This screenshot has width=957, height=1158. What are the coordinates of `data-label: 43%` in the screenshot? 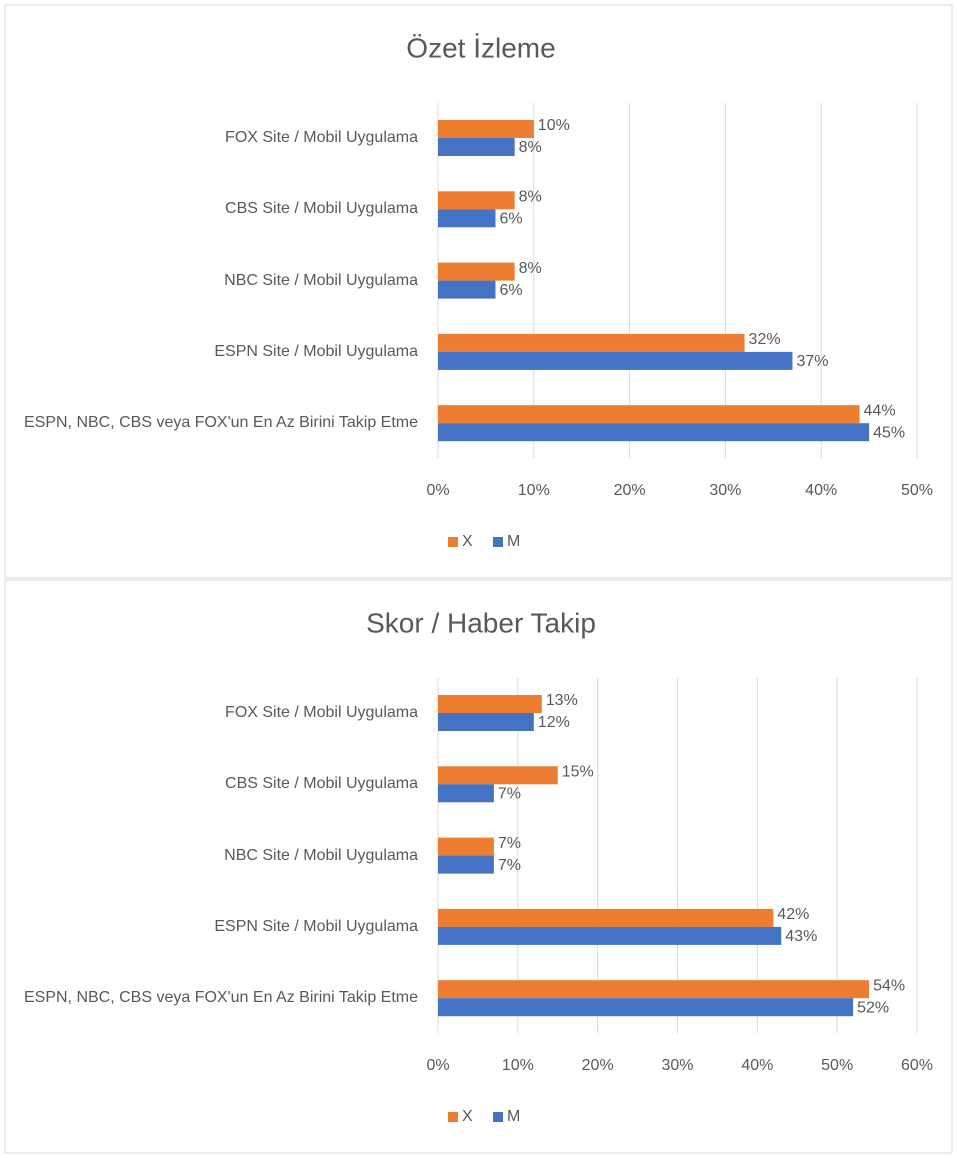 It's located at (801, 936).